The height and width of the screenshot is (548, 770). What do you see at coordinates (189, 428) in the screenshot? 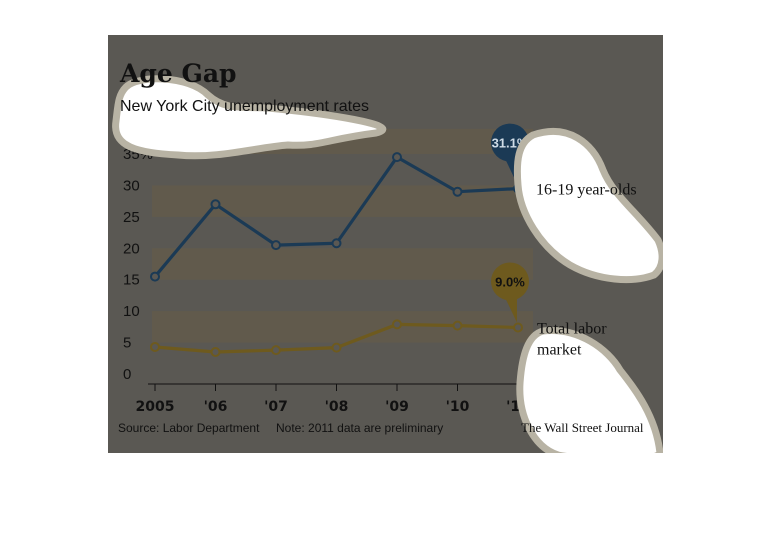
I see `source-note: Source: Labor Department` at bounding box center [189, 428].